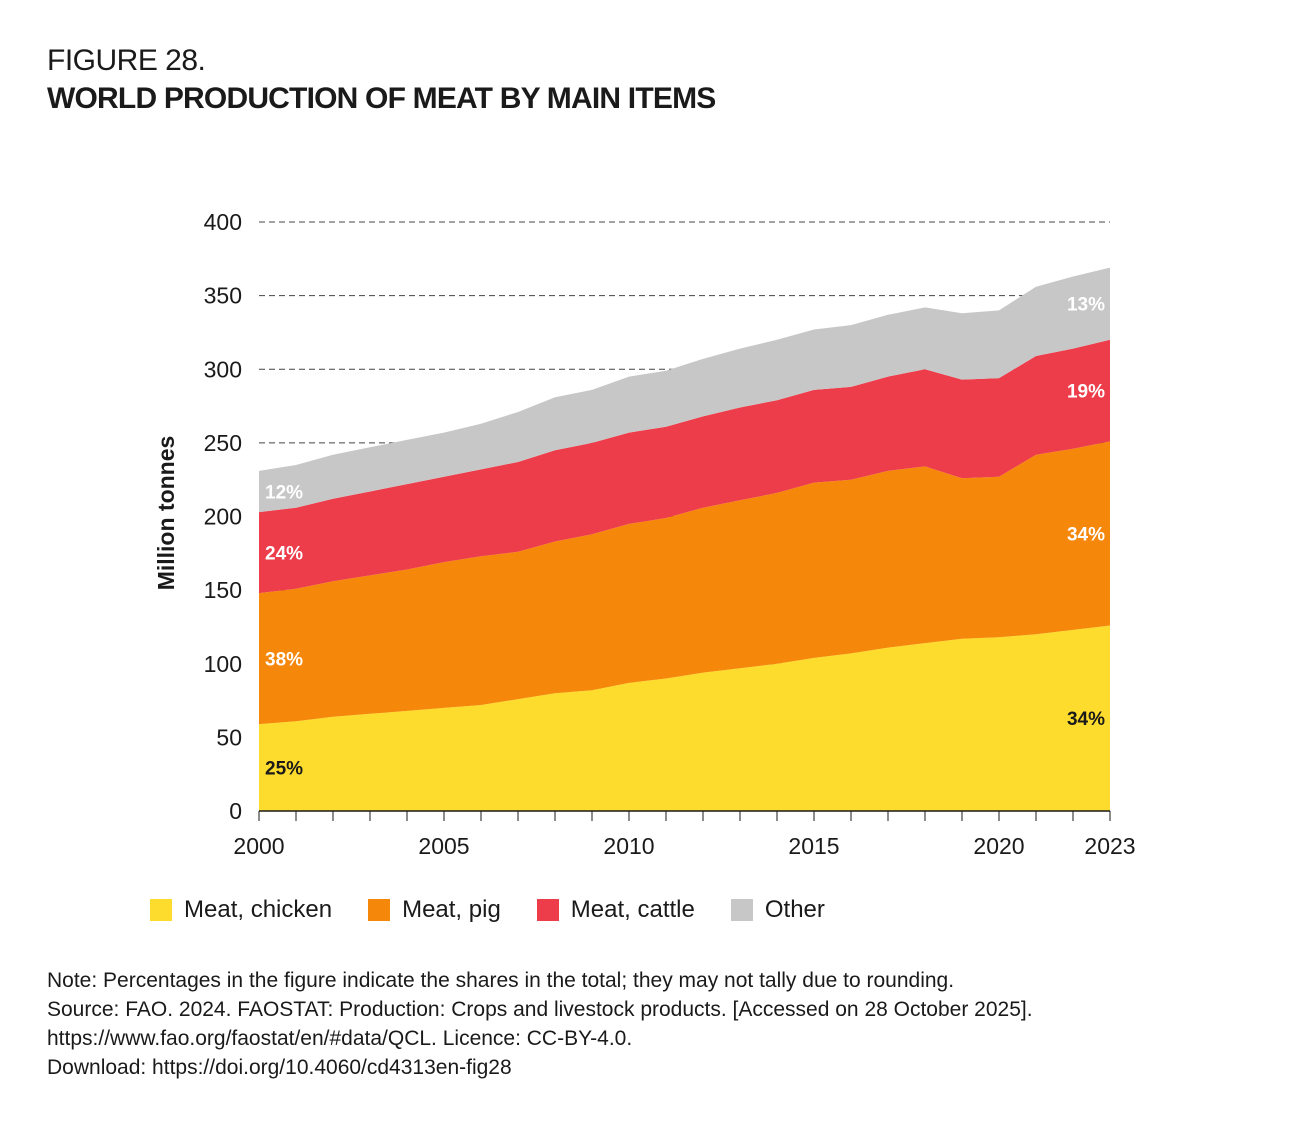 Image resolution: width=1300 pixels, height=1123 pixels. I want to click on x-tick-label: 2005, so click(443, 846).